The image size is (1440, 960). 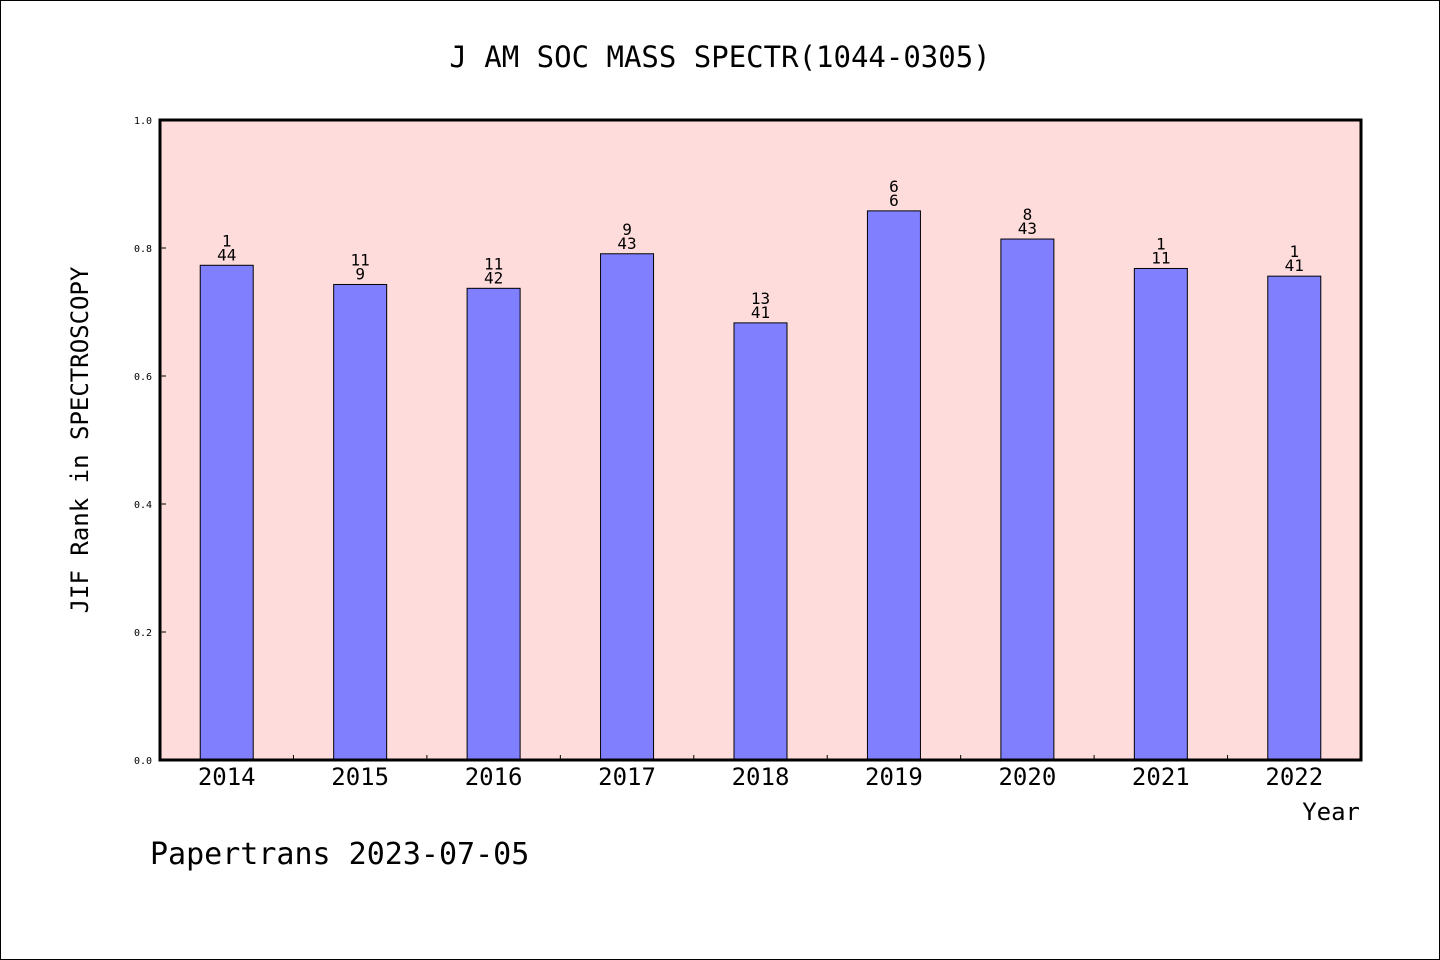 What do you see at coordinates (1027, 777) in the screenshot?
I see `x-tick-label: 2020` at bounding box center [1027, 777].